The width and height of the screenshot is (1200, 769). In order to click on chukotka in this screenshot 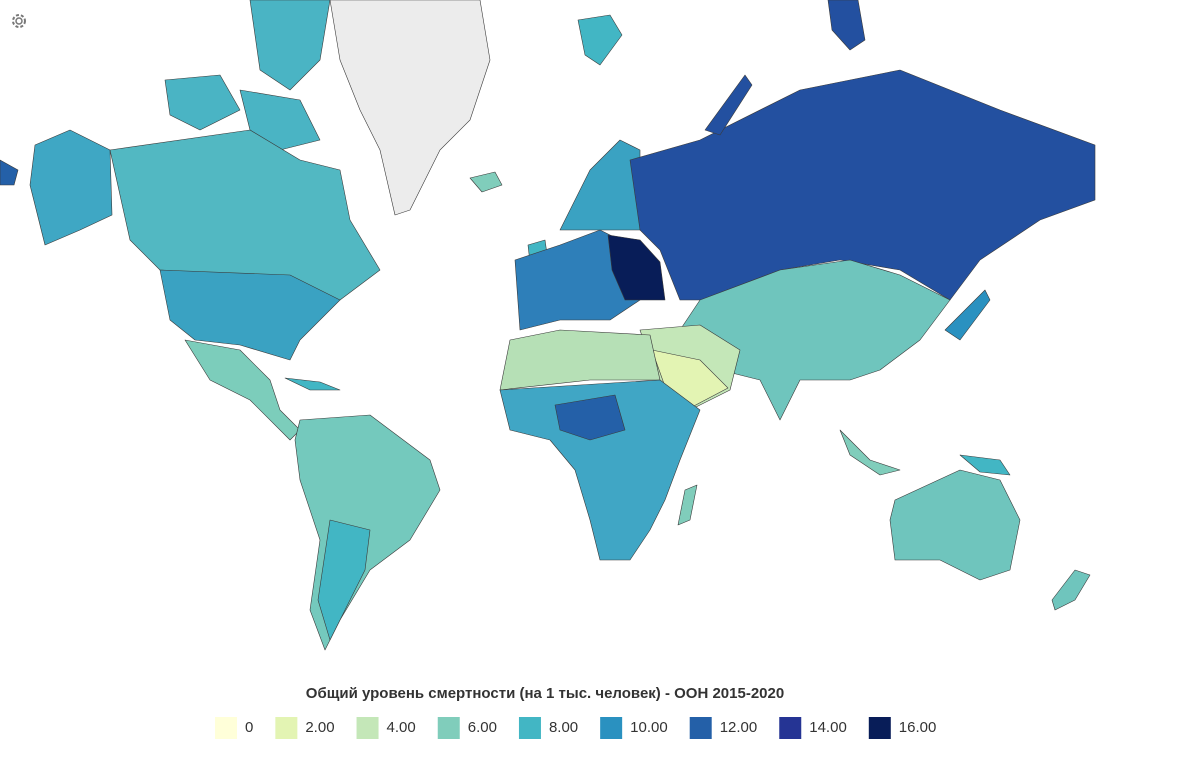, I will do `click(9, 172)`.